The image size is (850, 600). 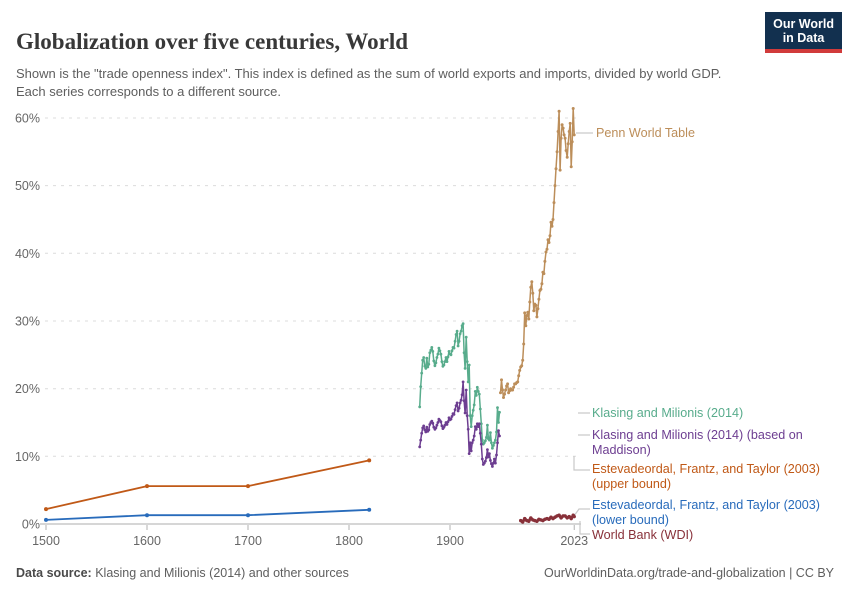 I want to click on series-0-line, so click(x=208, y=485).